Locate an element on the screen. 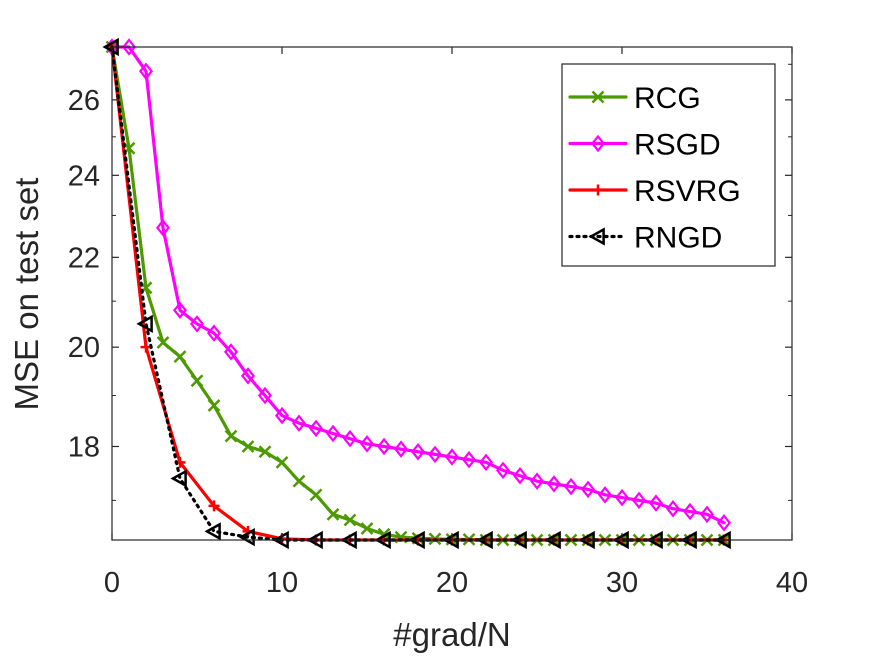 This screenshot has height=656, width=875. x-tick-label: 0 is located at coordinates (112, 583).